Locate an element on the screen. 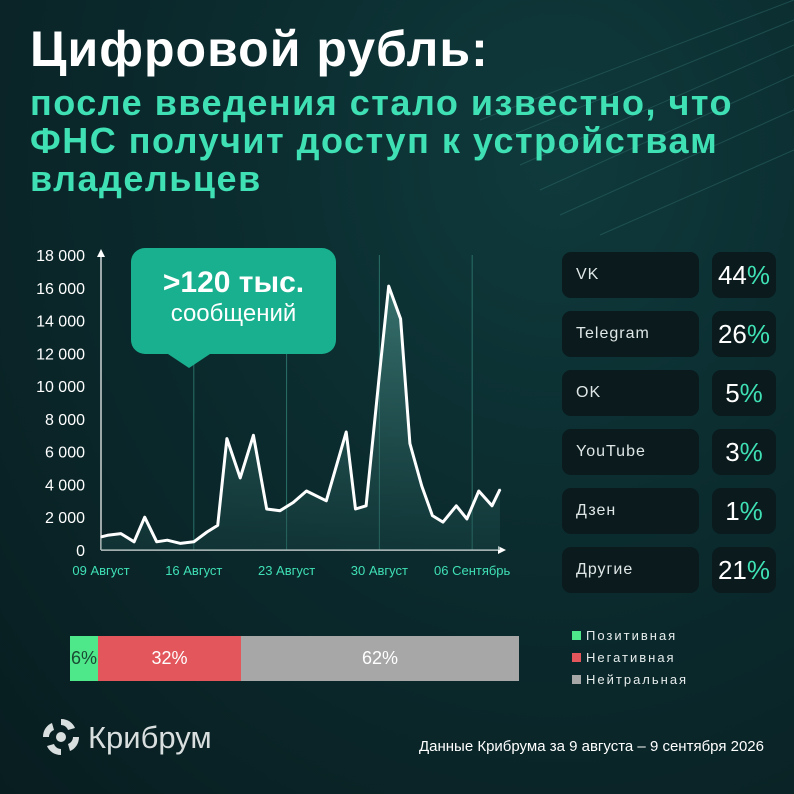 Image resolution: width=794 pixels, height=794 pixels. platform-name: VK is located at coordinates (630, 275).